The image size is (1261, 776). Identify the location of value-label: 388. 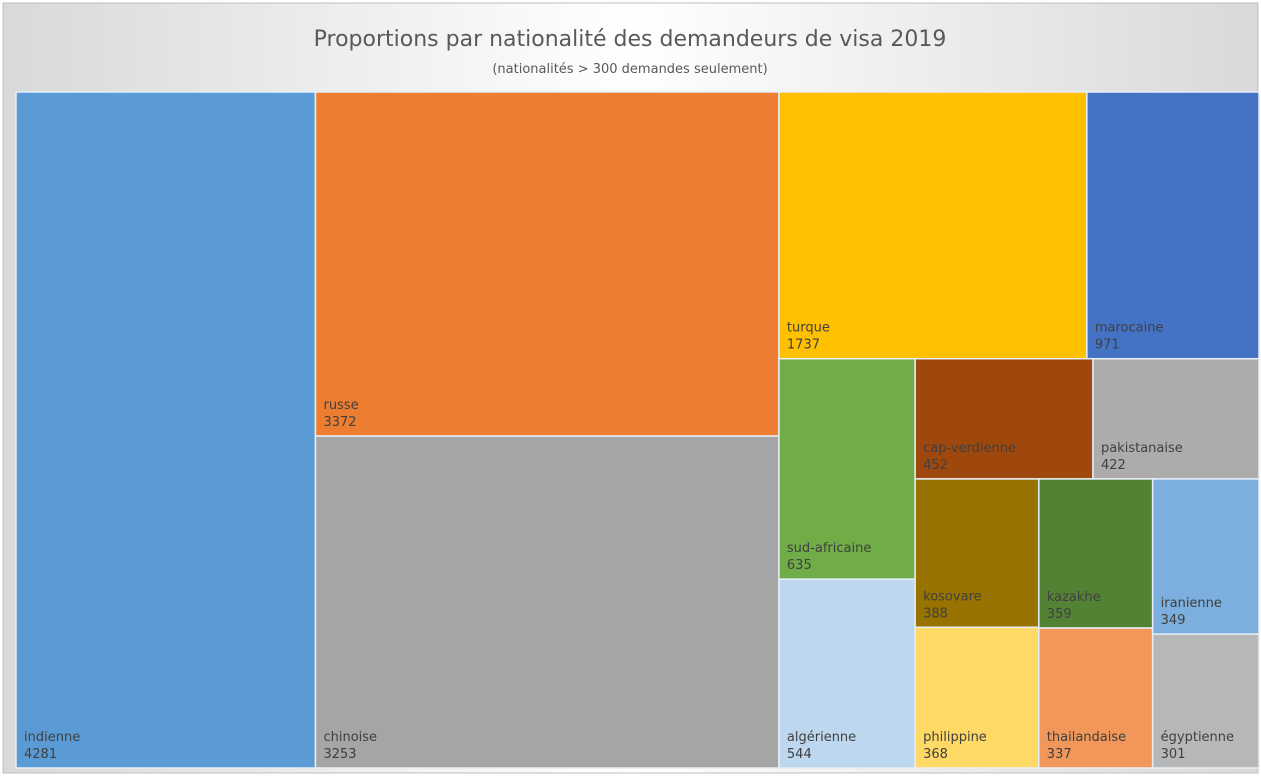
(935, 613).